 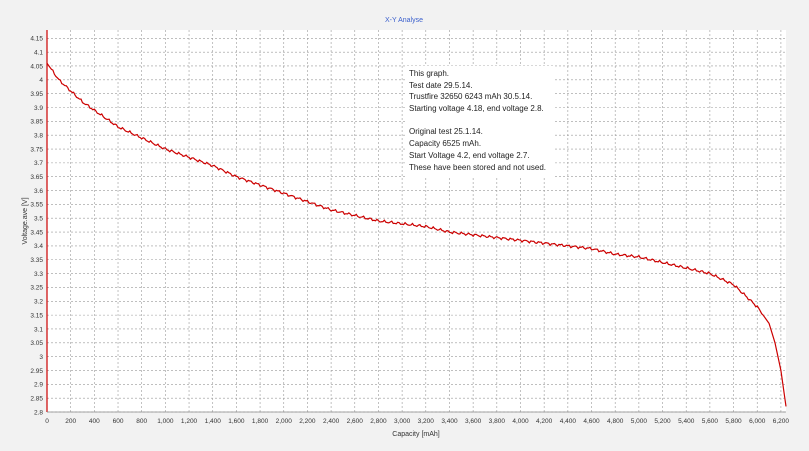 I want to click on x-tick-label: 4,400, so click(x=568, y=421).